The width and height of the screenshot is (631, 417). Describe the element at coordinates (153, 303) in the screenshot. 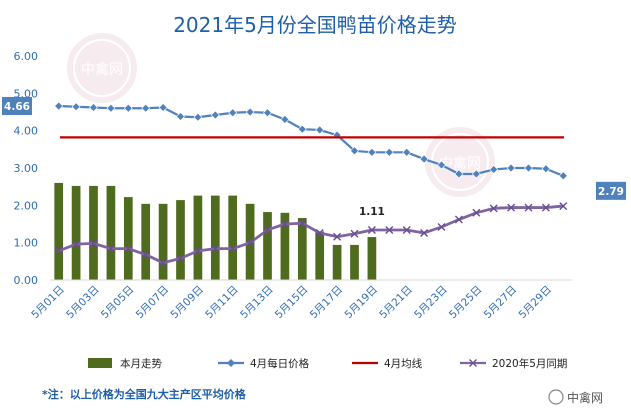

I see `x-tick-label: 5月07日` at that location.